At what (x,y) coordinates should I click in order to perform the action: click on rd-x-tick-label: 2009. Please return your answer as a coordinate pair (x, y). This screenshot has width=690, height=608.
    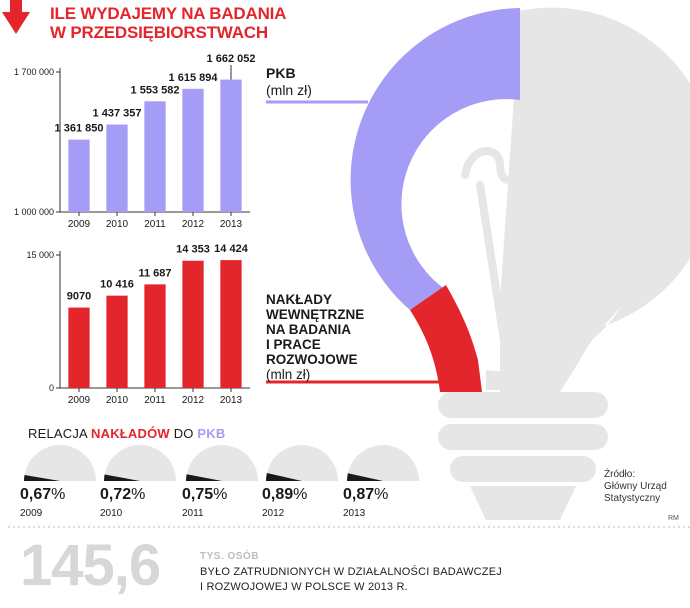
    Looking at the image, I should click on (79, 400).